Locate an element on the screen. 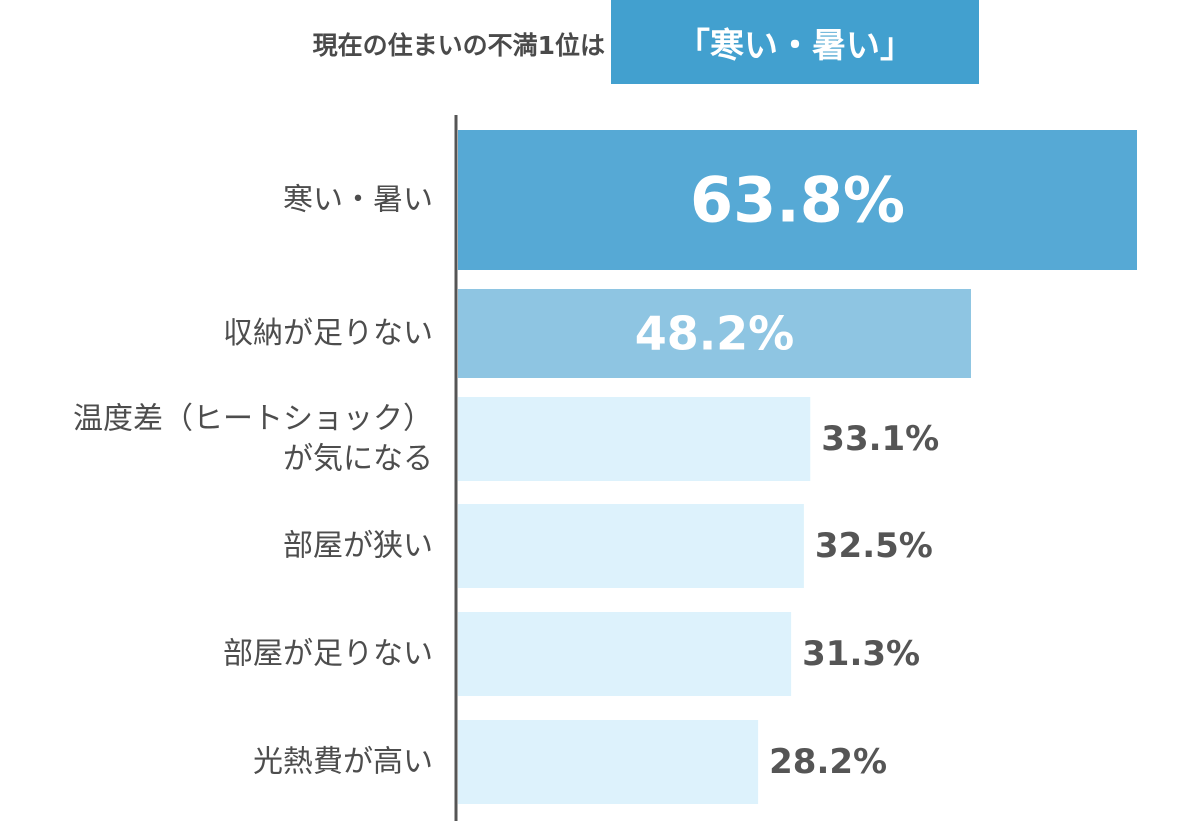 Image resolution: width=1190 pixels, height=821 pixels. value-label: 63.8% is located at coordinates (797, 200).